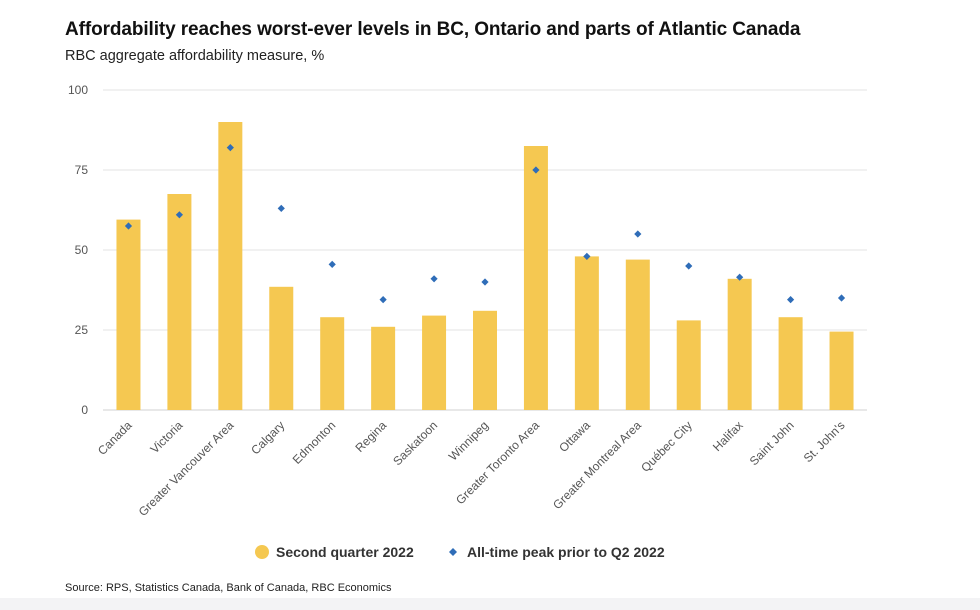  I want to click on x-tick-label: Greater Vancouver Area, so click(186, 468).